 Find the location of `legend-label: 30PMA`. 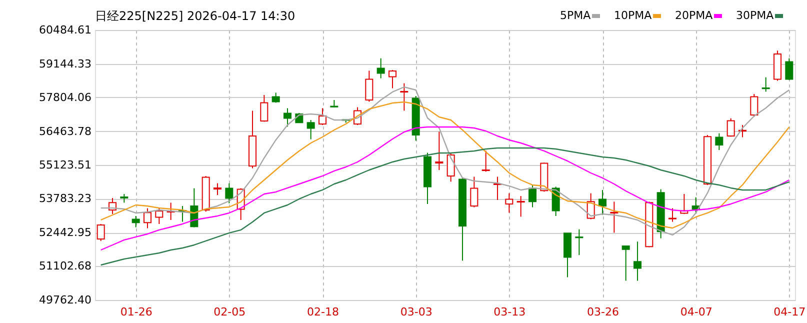

legend-label: 30PMA is located at coordinates (755, 15).